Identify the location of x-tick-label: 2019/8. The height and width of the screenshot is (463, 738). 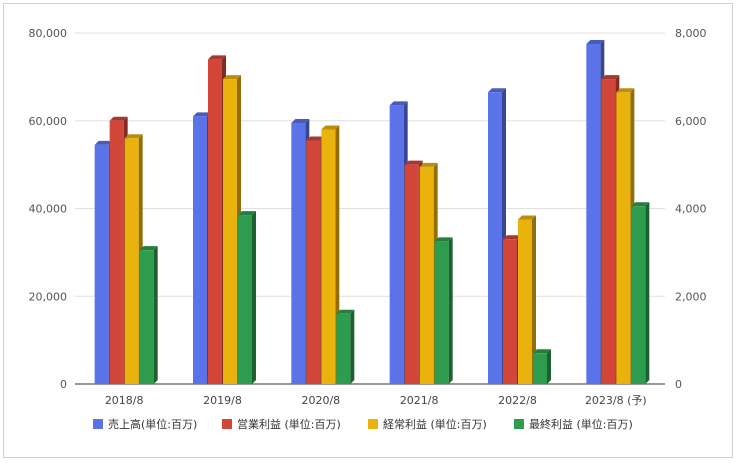
(222, 400).